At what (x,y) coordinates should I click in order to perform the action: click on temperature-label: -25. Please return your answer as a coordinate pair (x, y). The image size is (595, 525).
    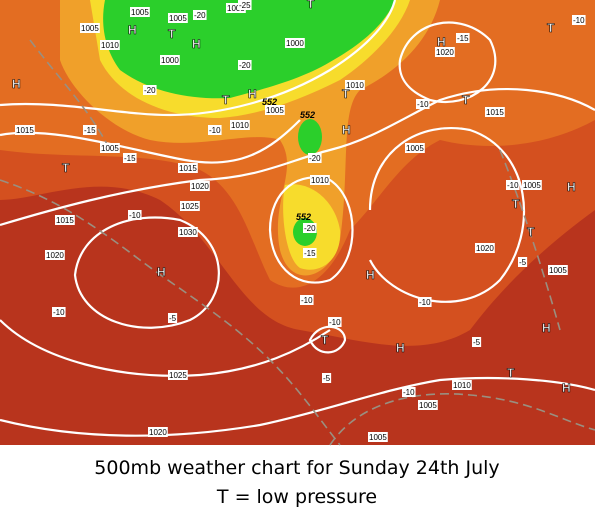
    Looking at the image, I should click on (245, 5).